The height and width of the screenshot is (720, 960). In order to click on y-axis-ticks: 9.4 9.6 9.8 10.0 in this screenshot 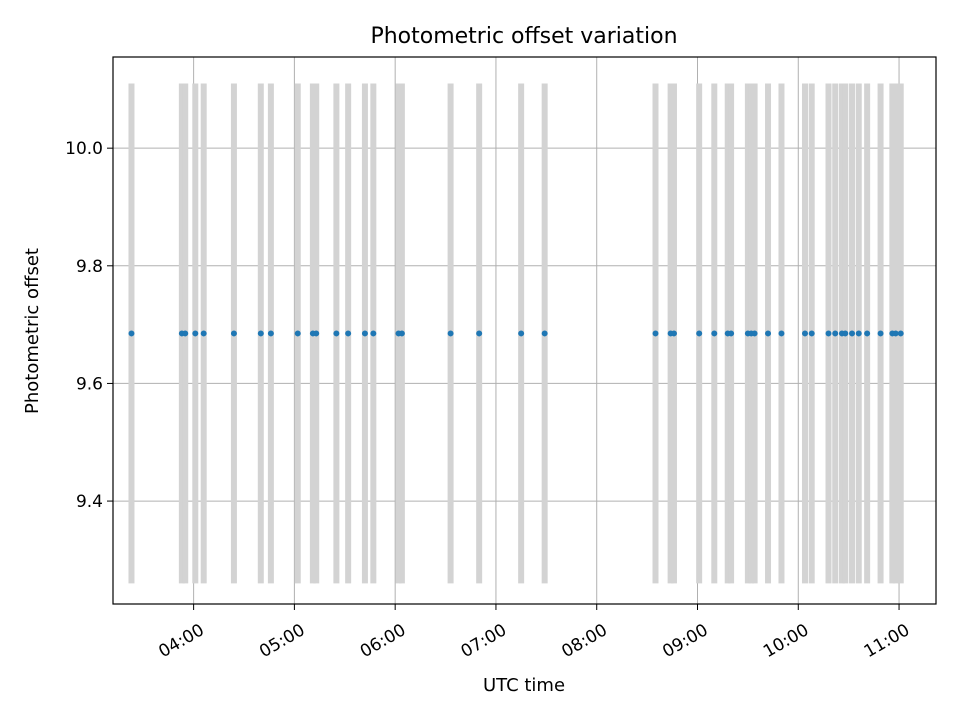, I will do `click(89, 325)`.